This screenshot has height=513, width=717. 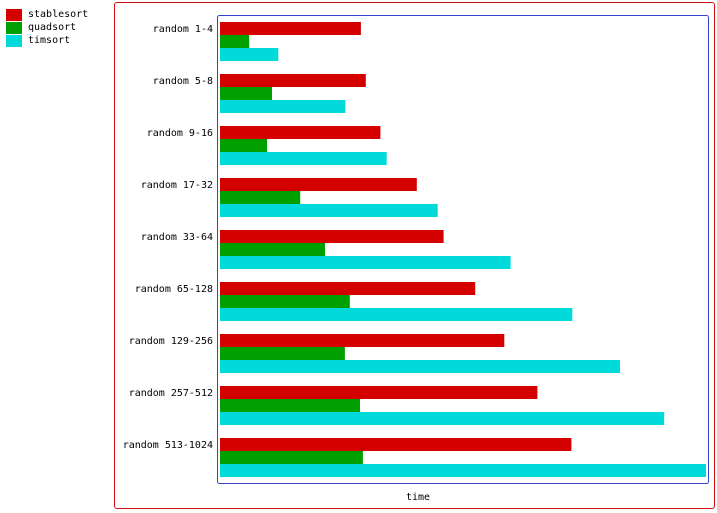 I want to click on category-label: random 257-512, so click(x=171, y=393).